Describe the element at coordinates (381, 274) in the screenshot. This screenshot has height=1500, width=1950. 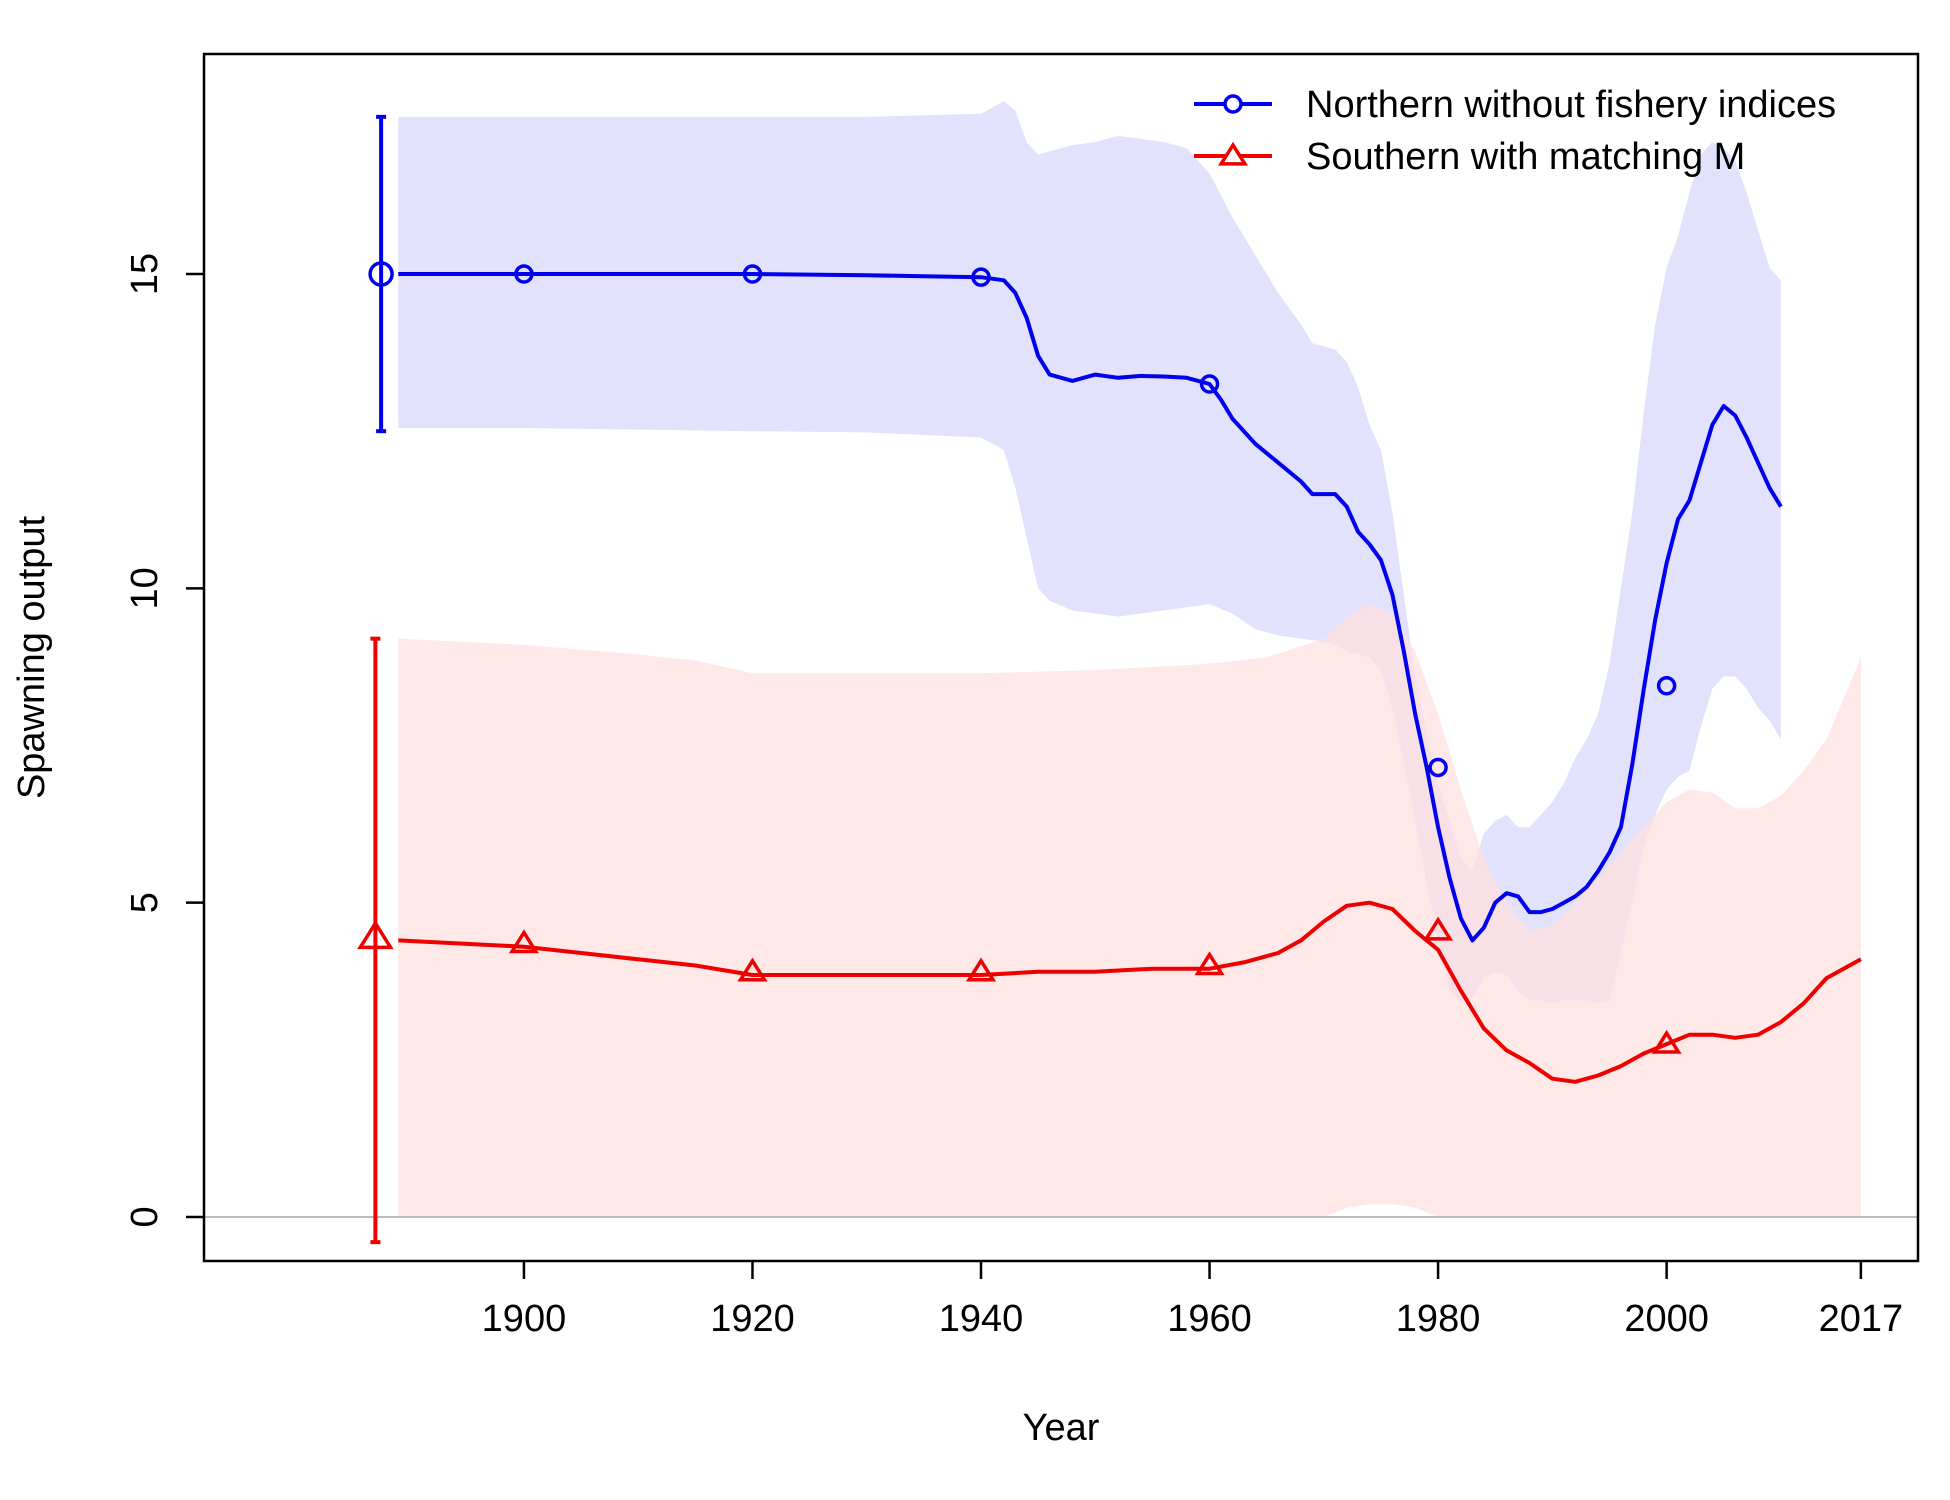
I see `initial-point-northern` at that location.